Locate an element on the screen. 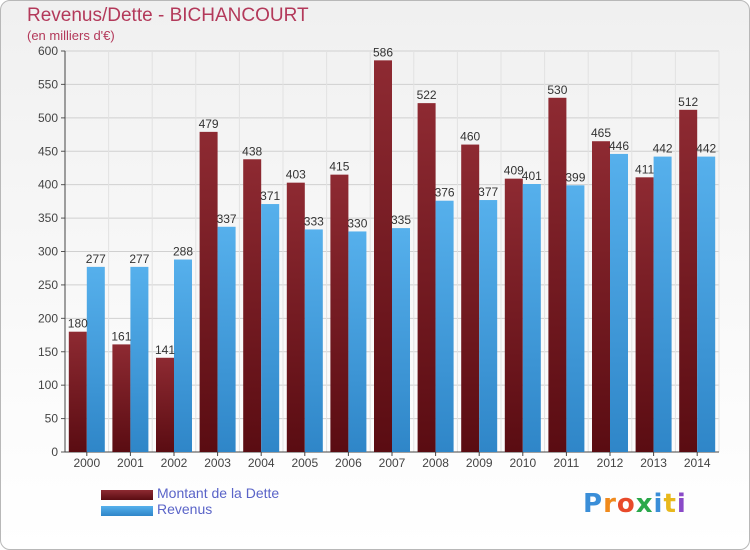  legend-swatch-dette is located at coordinates (127, 495).